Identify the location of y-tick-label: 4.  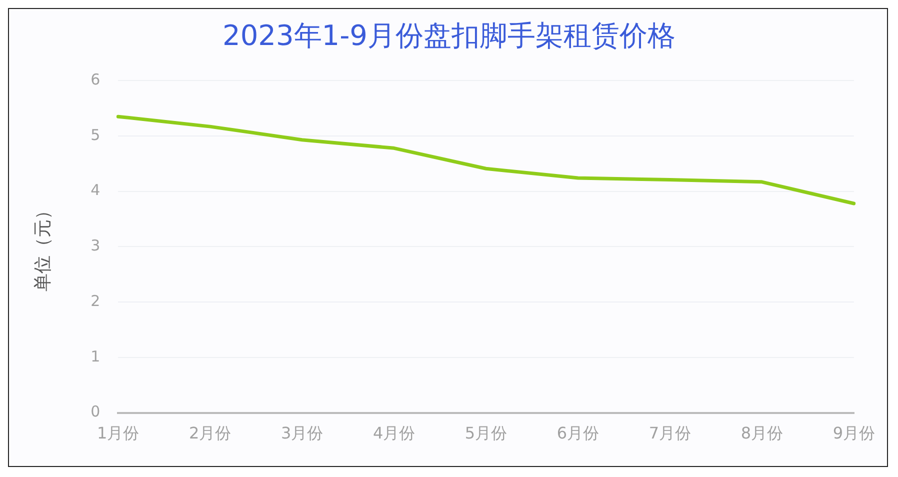
(95, 190).